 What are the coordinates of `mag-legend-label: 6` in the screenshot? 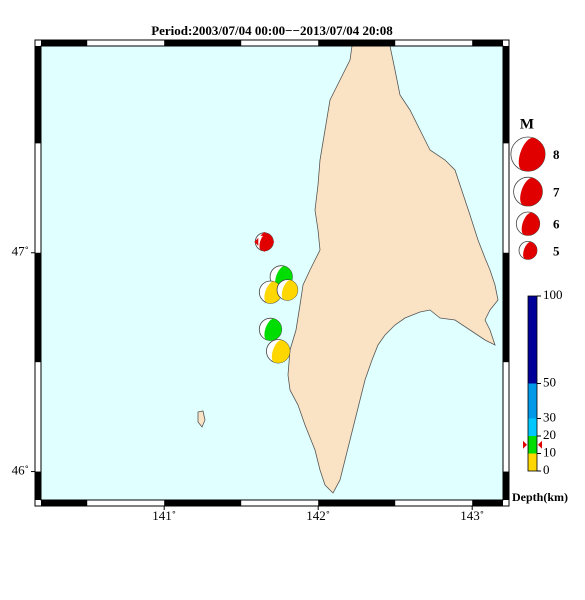 It's located at (556, 224).